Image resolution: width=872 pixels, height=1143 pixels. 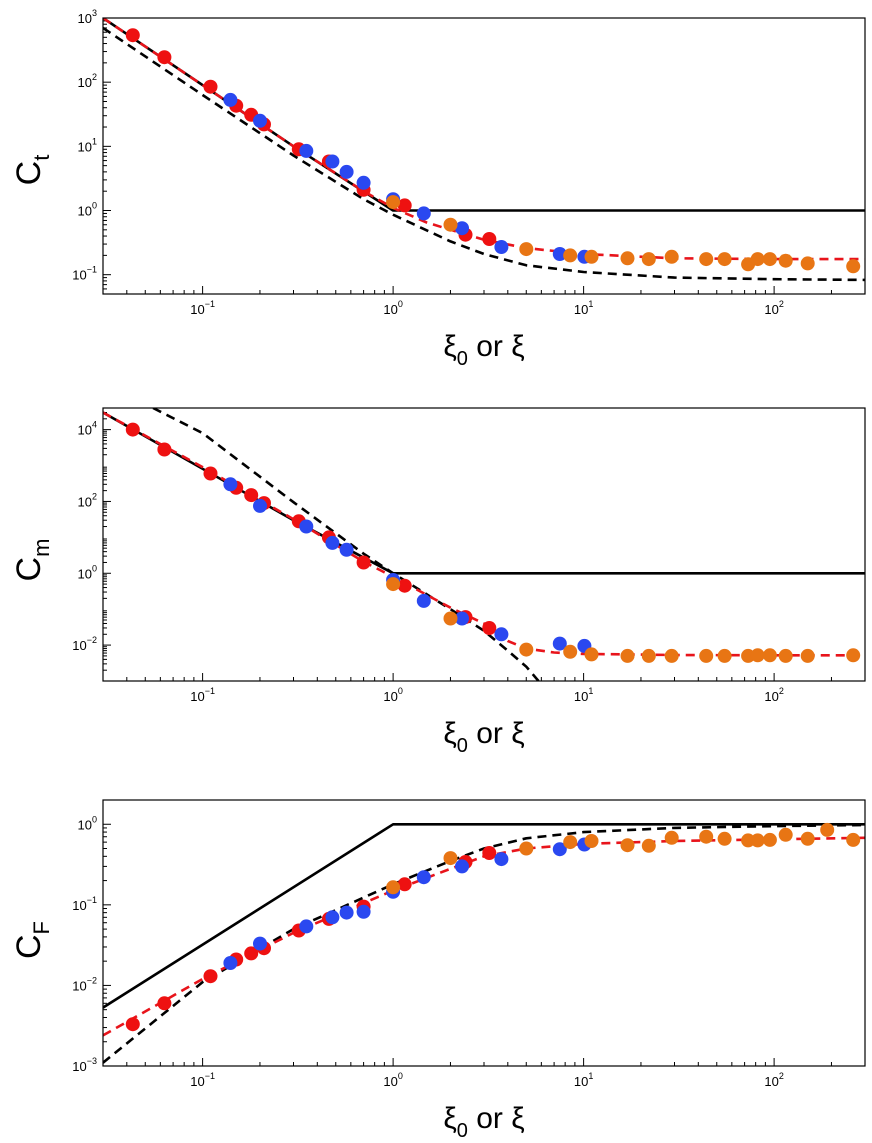 I want to click on chart-3-y-tick-label: 10⁻³, so click(x=84, y=1065).